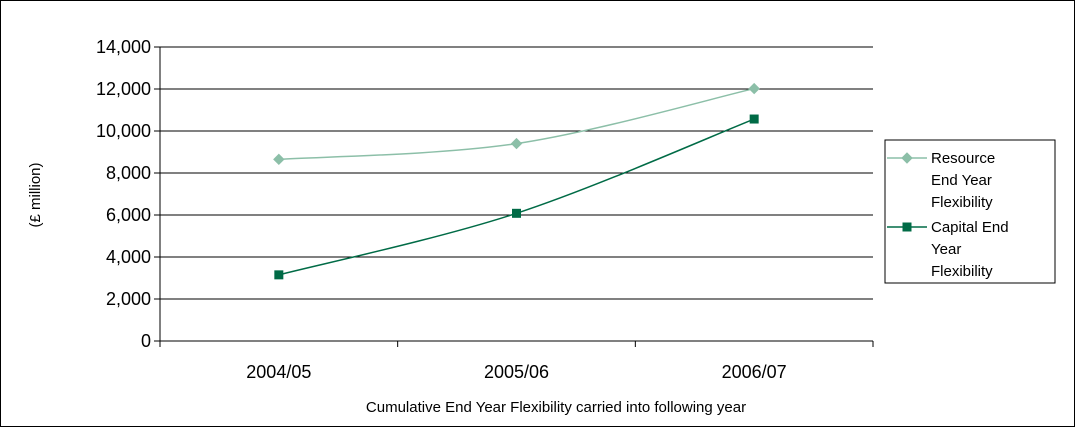  I want to click on legend-box, so click(970, 211).